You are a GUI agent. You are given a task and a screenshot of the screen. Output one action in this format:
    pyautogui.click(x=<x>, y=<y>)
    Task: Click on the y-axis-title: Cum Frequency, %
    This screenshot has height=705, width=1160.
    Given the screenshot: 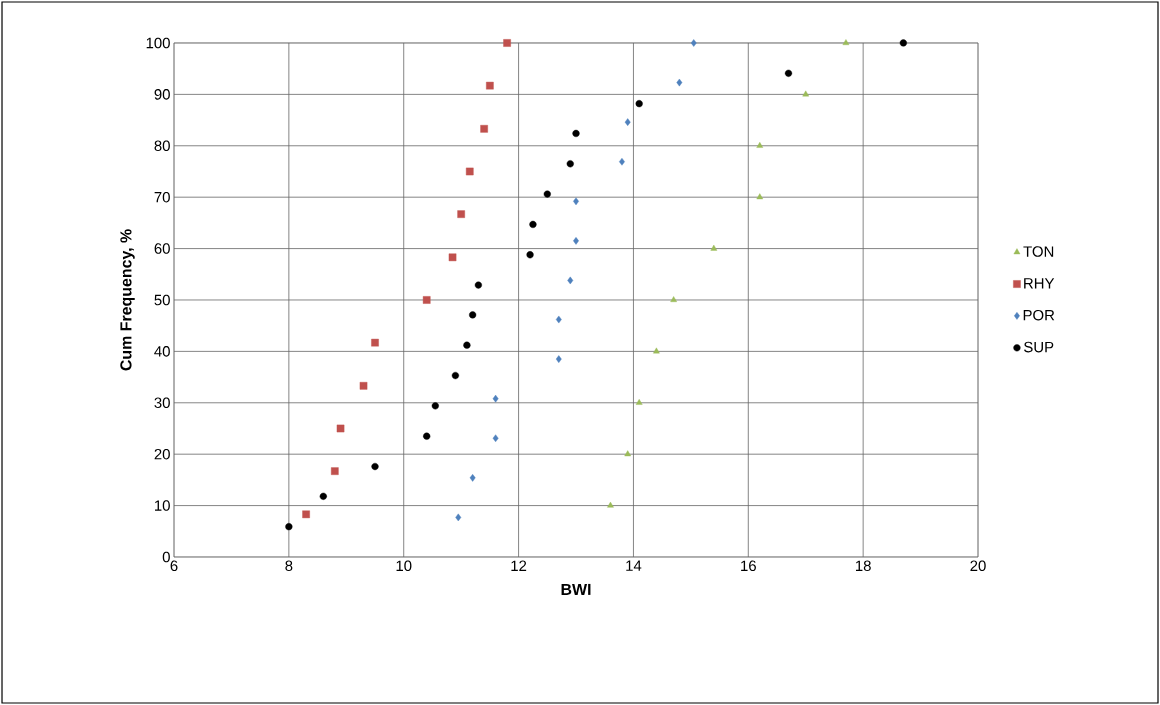 What is the action you would take?
    pyautogui.click(x=127, y=300)
    